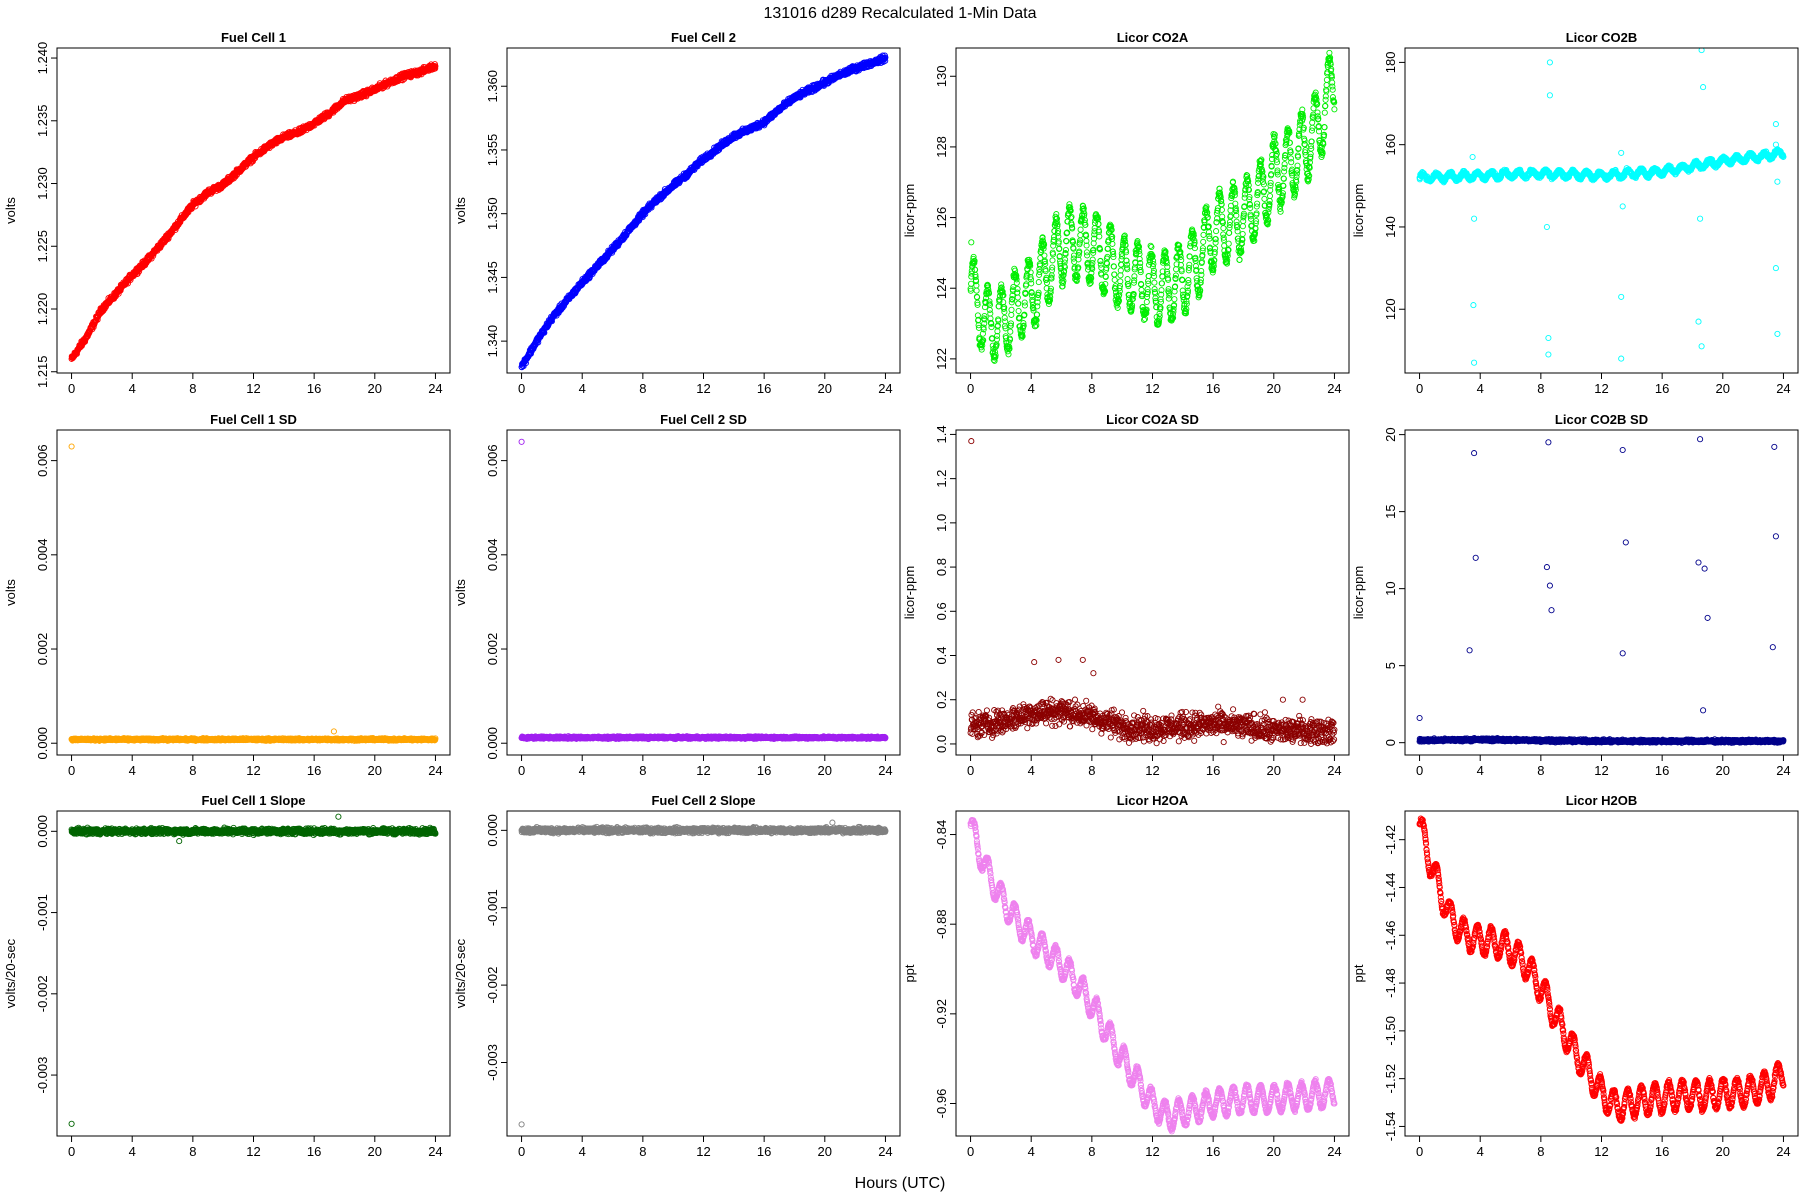  I want to click on x-tick-label: 0, so click(970, 388).